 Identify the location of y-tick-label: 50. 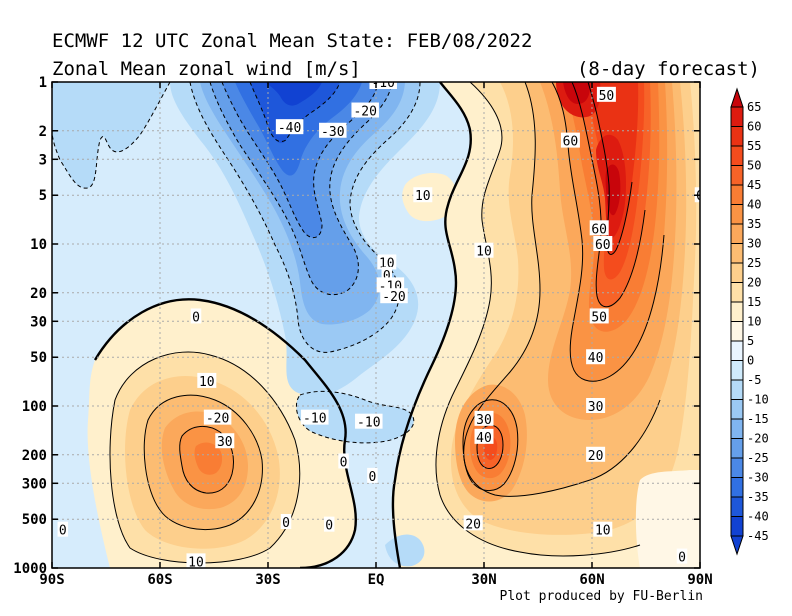
(38, 358).